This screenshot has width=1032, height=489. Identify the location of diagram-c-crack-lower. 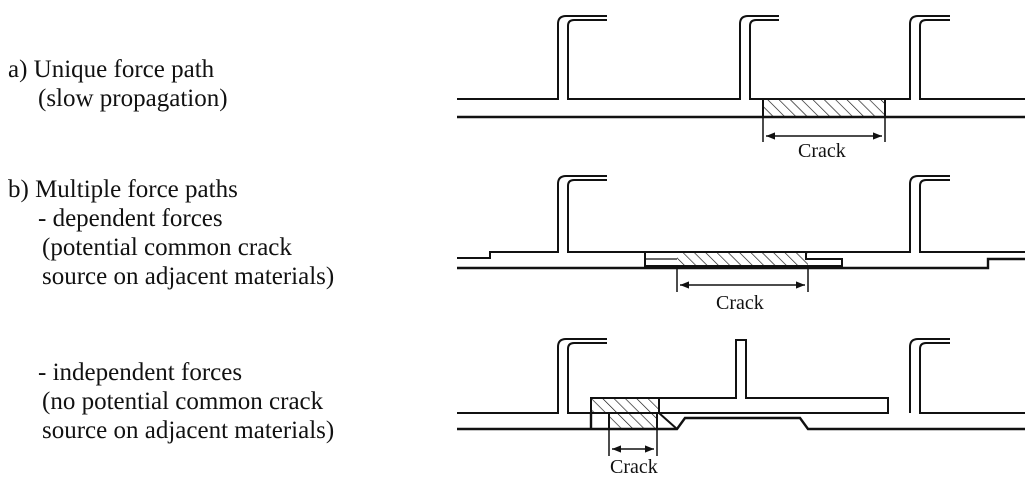
(633, 421).